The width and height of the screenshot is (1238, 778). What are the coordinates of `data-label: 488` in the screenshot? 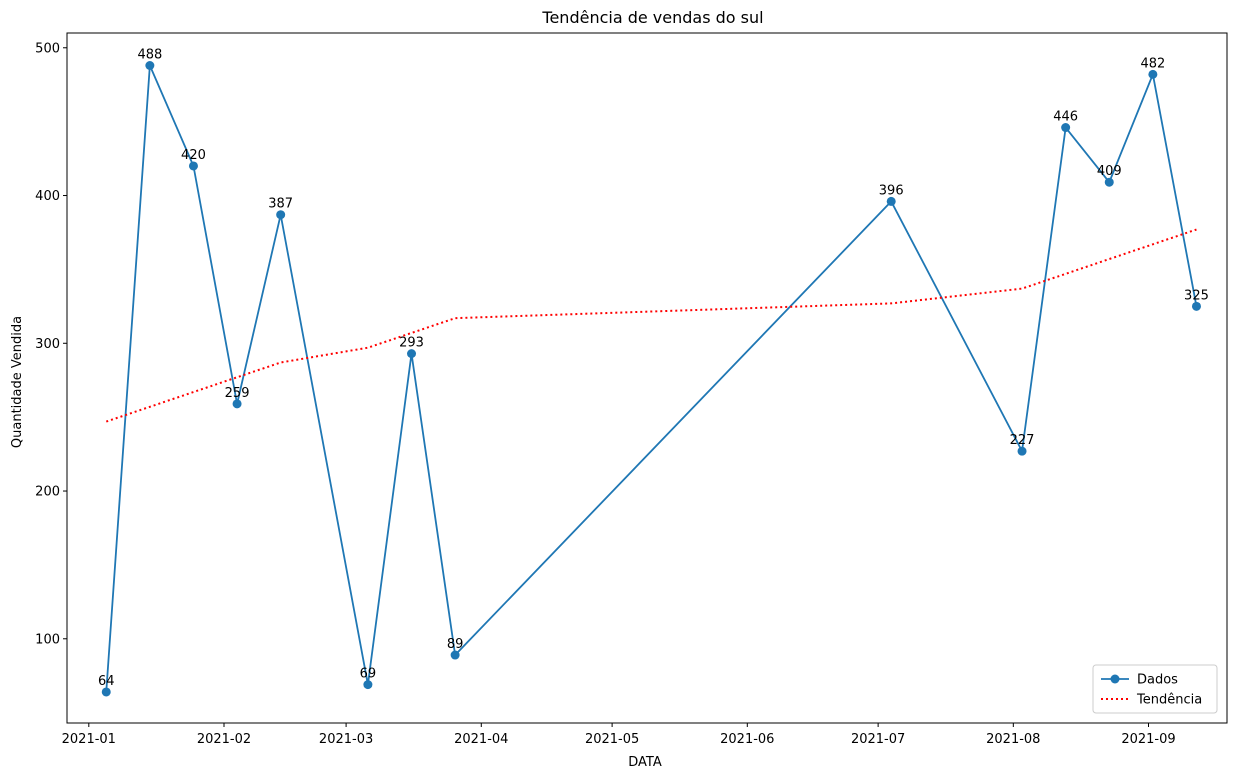 It's located at (149, 55).